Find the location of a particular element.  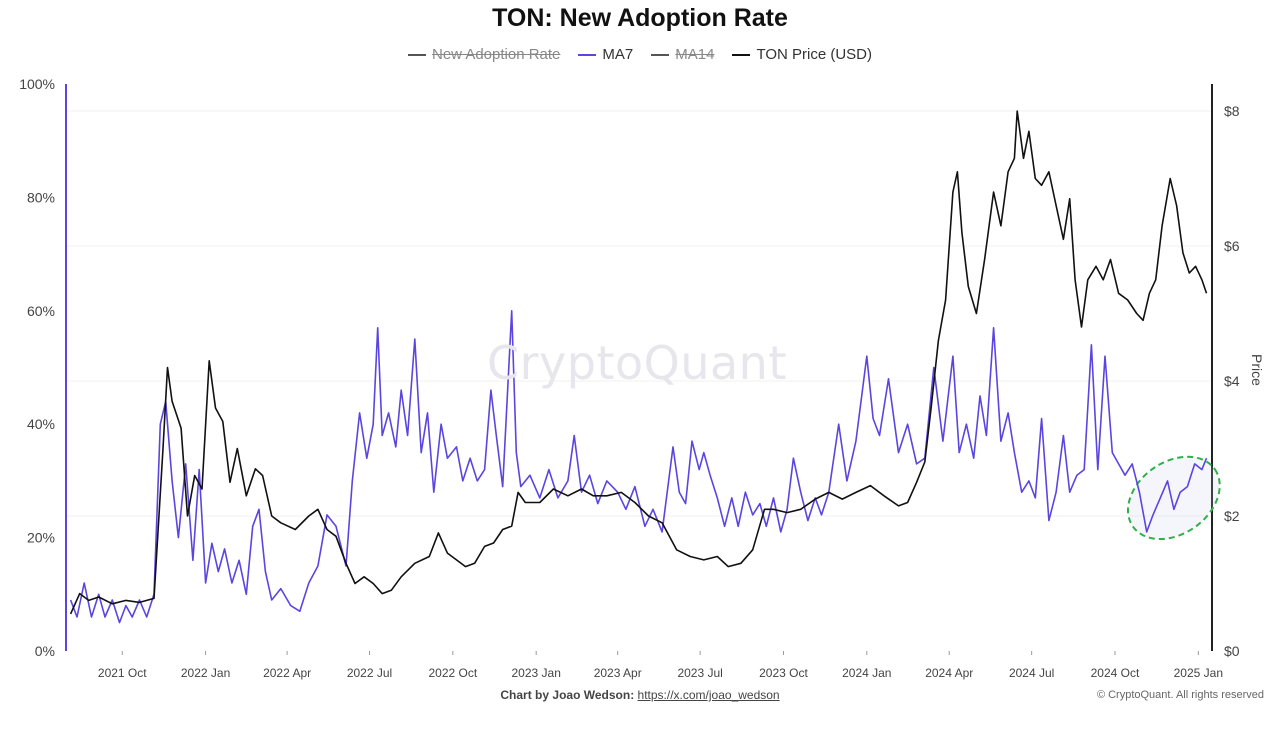

x-tick-label: 2023 Apr is located at coordinates (618, 673).